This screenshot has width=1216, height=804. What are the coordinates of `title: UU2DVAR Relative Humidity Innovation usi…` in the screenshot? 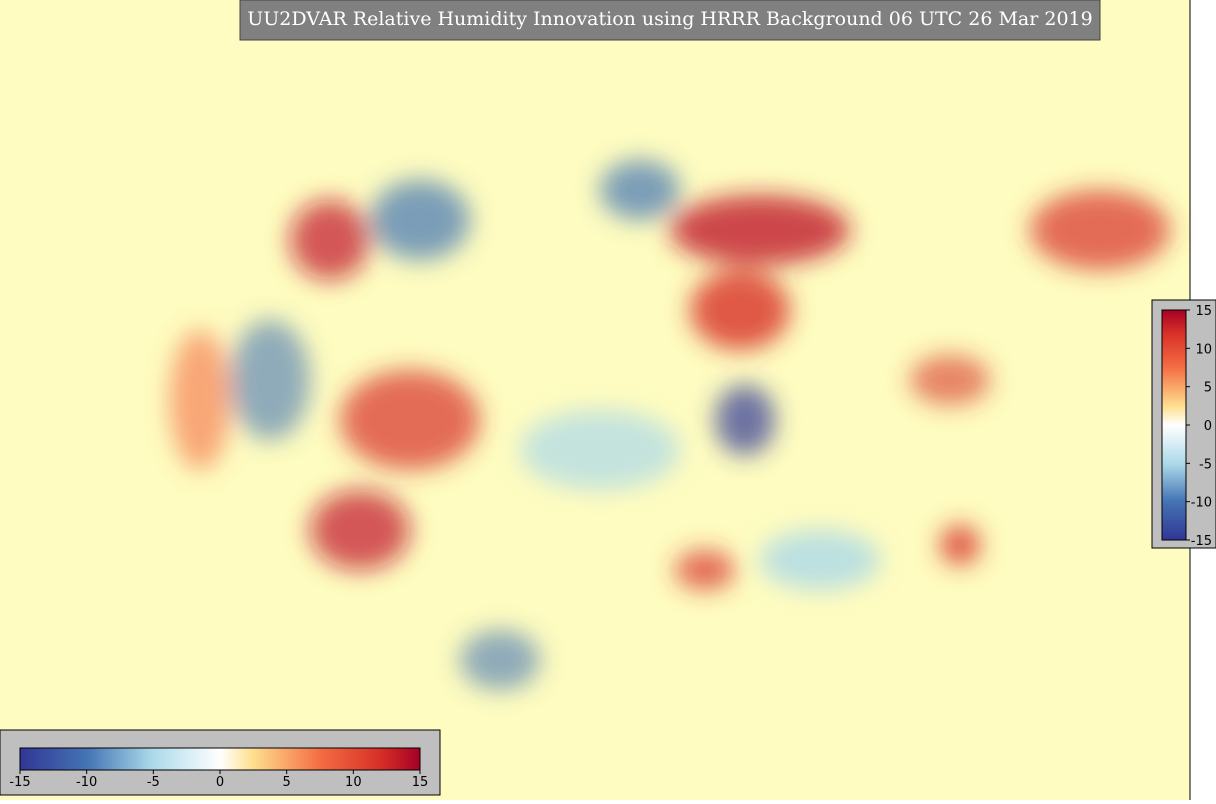 It's located at (669, 19).